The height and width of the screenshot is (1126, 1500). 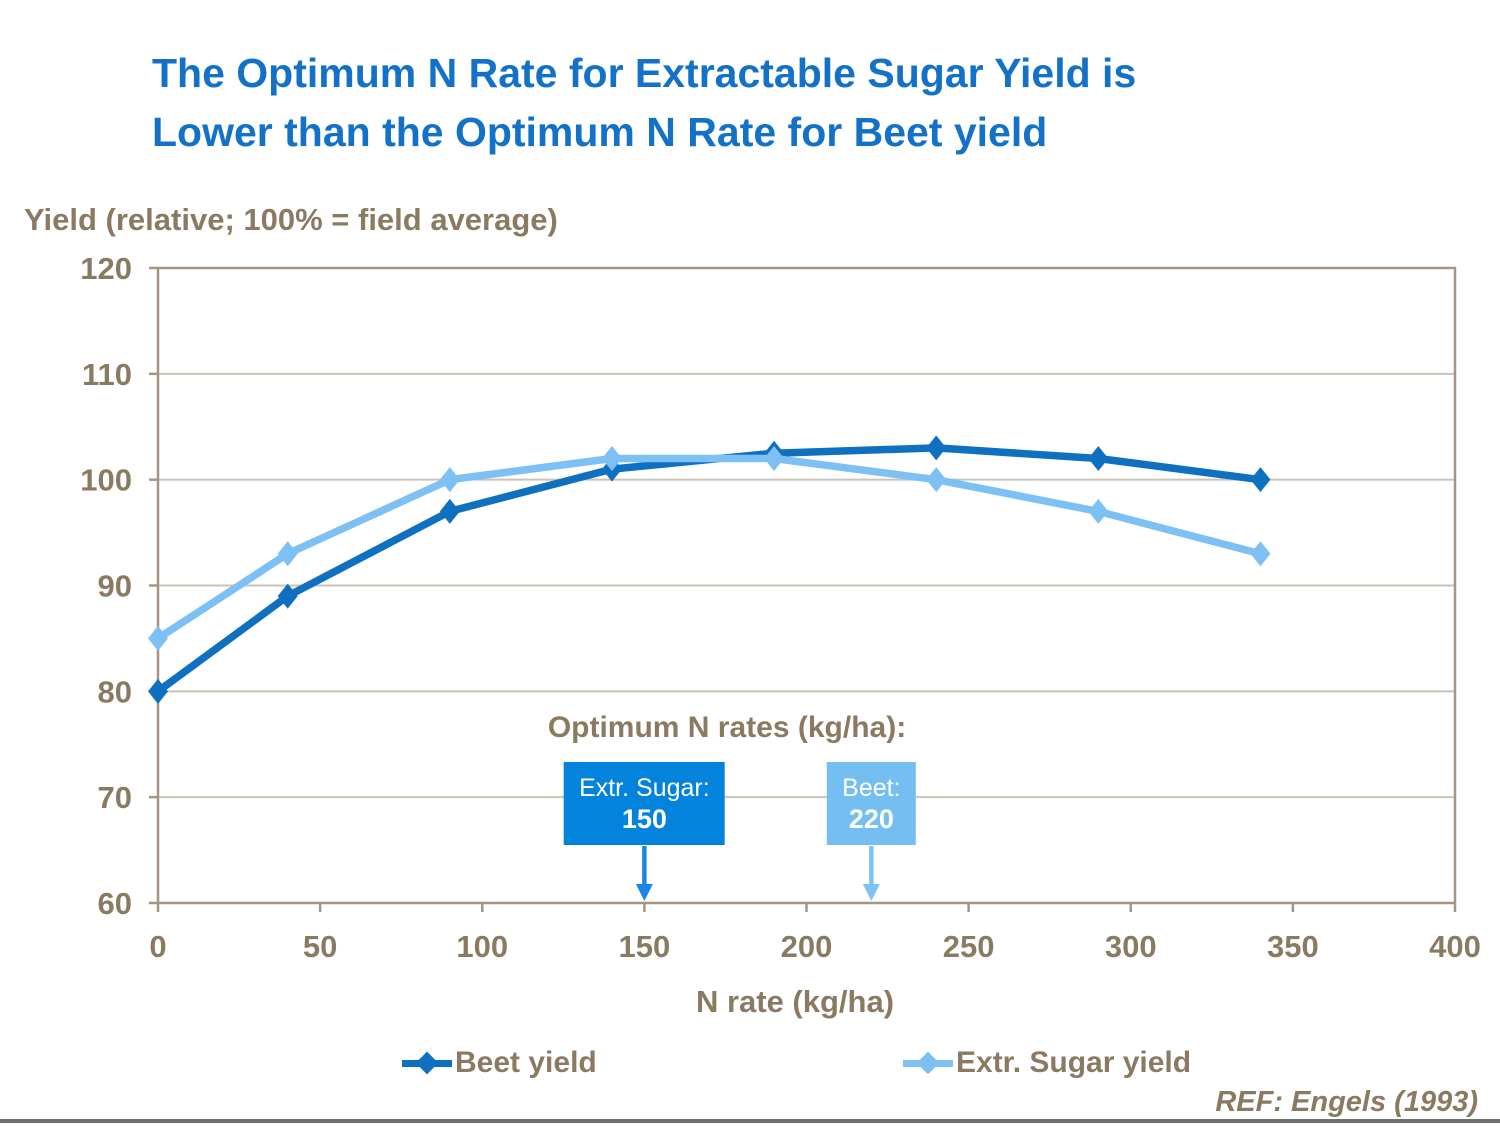 I want to click on x-tick-label: 250, so click(x=969, y=946).